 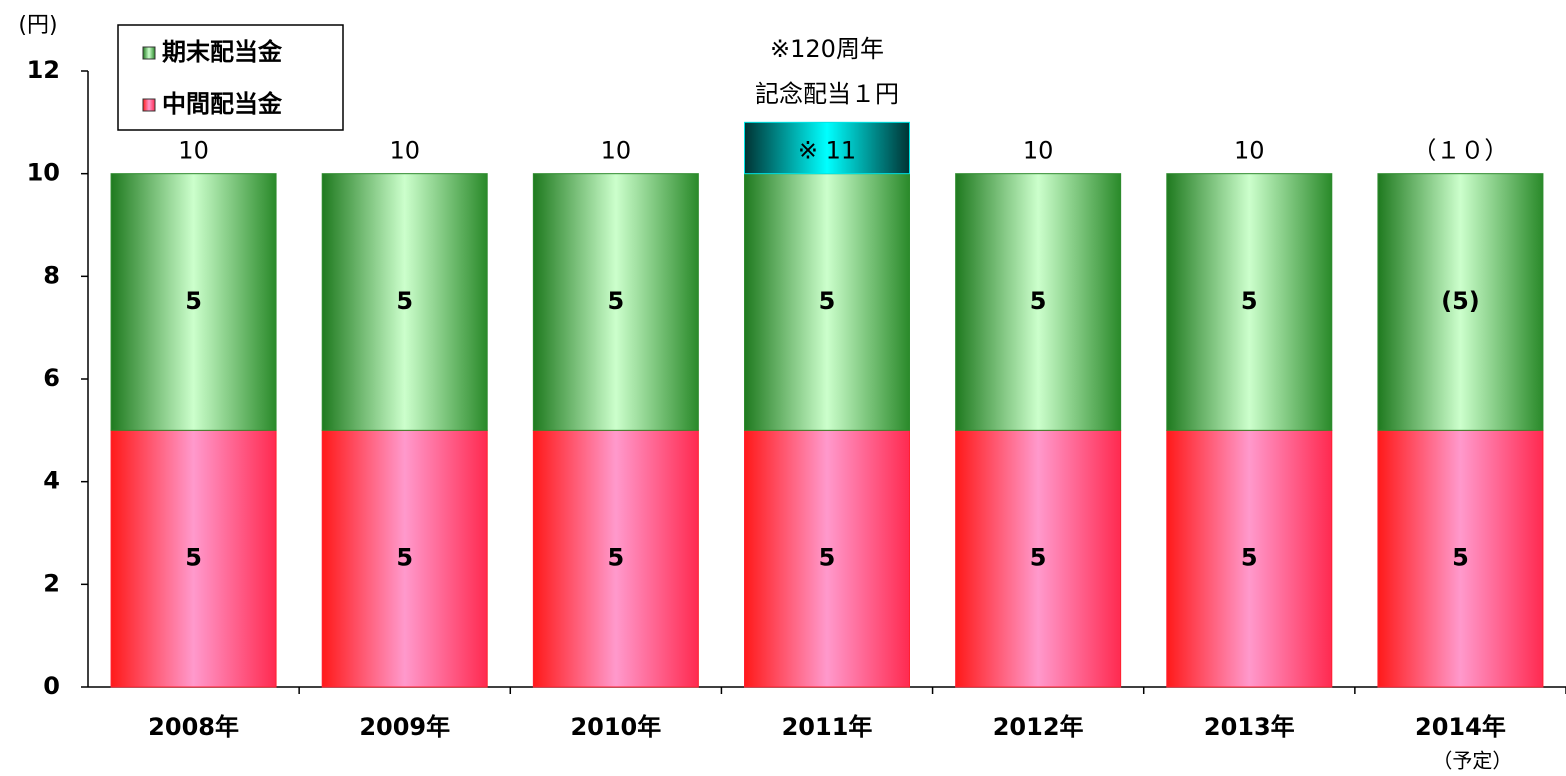 I want to click on annotation-line: ※120周年, so click(x=827, y=49).